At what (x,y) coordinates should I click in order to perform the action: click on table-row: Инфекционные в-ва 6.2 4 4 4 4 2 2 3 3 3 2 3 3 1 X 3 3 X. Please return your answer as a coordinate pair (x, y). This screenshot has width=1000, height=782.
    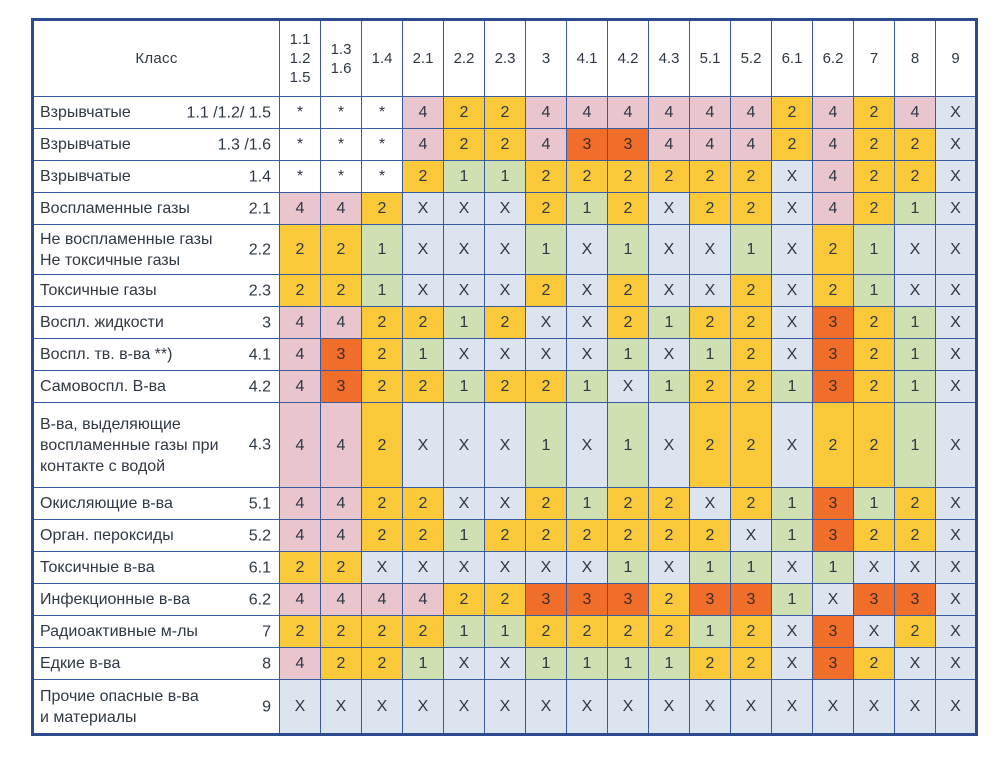
    Looking at the image, I should click on (504, 599).